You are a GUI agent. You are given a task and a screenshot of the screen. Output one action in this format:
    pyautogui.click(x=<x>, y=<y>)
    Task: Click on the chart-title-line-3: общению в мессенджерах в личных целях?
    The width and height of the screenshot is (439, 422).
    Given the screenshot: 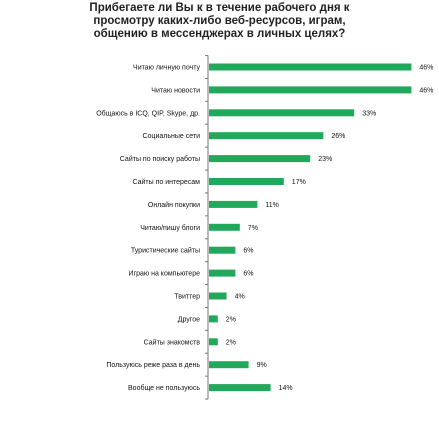 What is the action you would take?
    pyautogui.click(x=219, y=34)
    